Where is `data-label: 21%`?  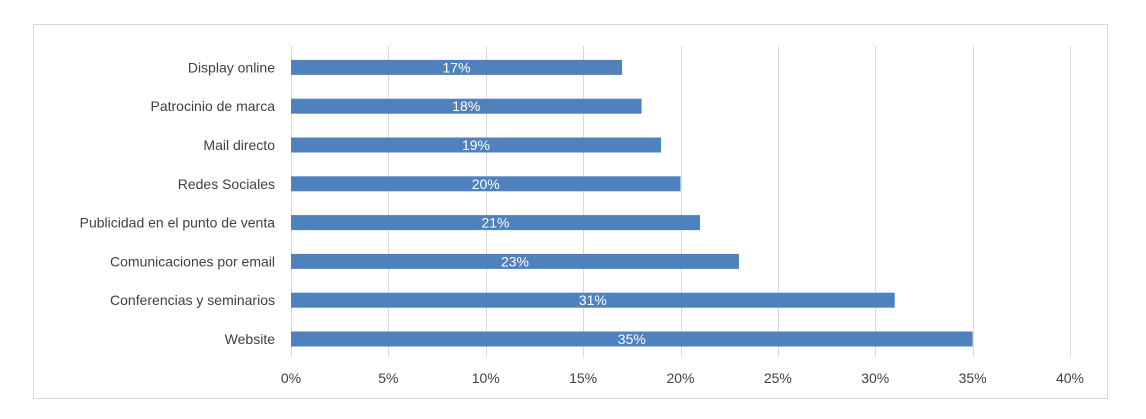 data-label: 21% is located at coordinates (495, 223).